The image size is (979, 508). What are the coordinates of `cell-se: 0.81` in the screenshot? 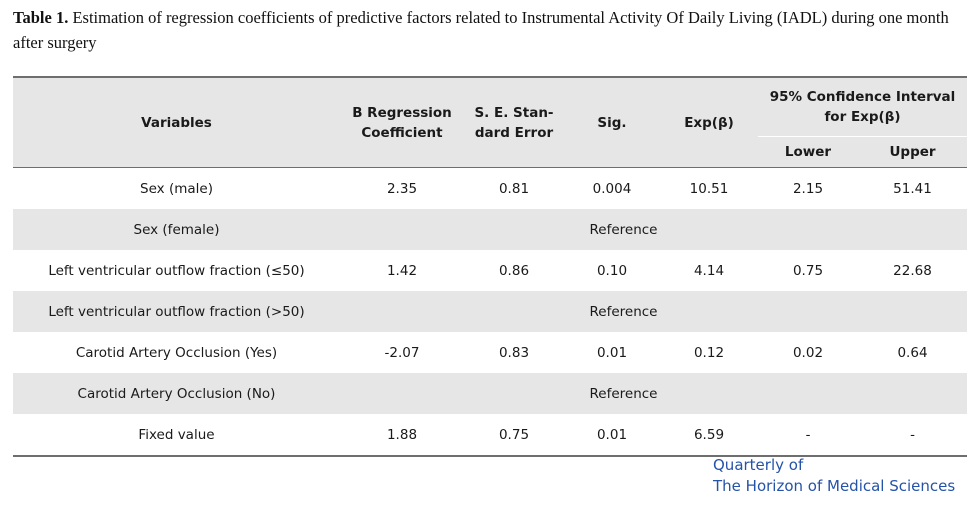 It's located at (514, 188).